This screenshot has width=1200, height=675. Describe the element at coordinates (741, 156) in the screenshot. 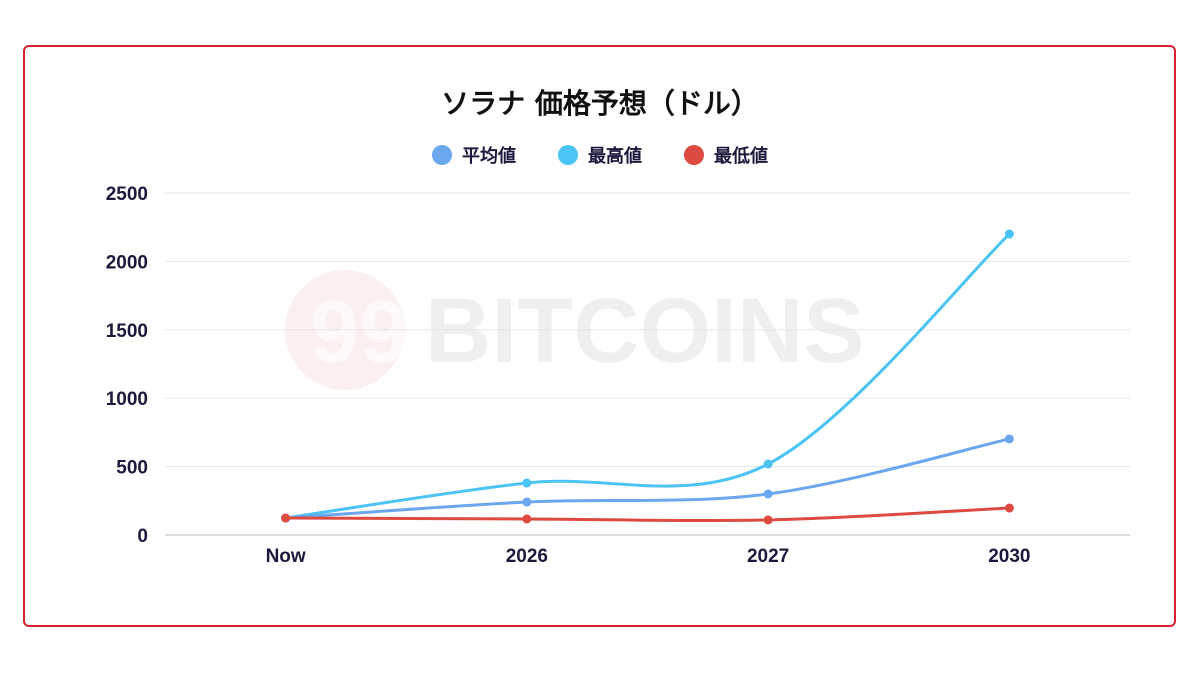

I see `legend-label: 最低値` at that location.